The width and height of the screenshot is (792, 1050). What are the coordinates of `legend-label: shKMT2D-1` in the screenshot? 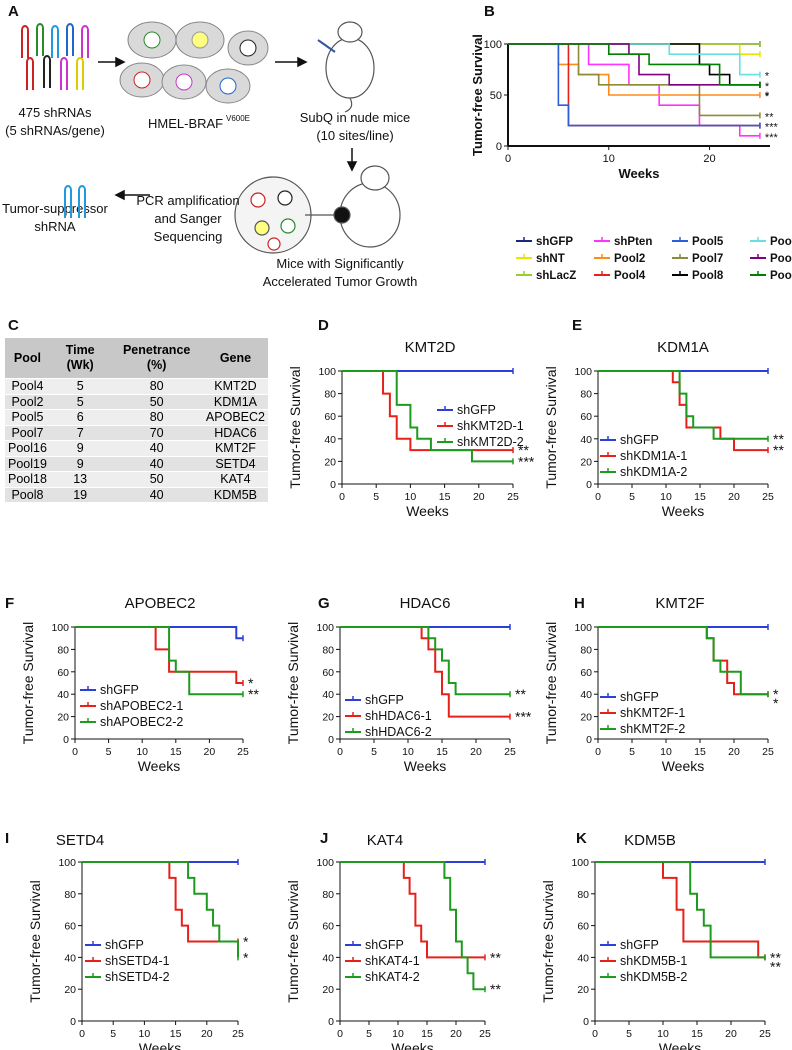 It's located at (490, 426).